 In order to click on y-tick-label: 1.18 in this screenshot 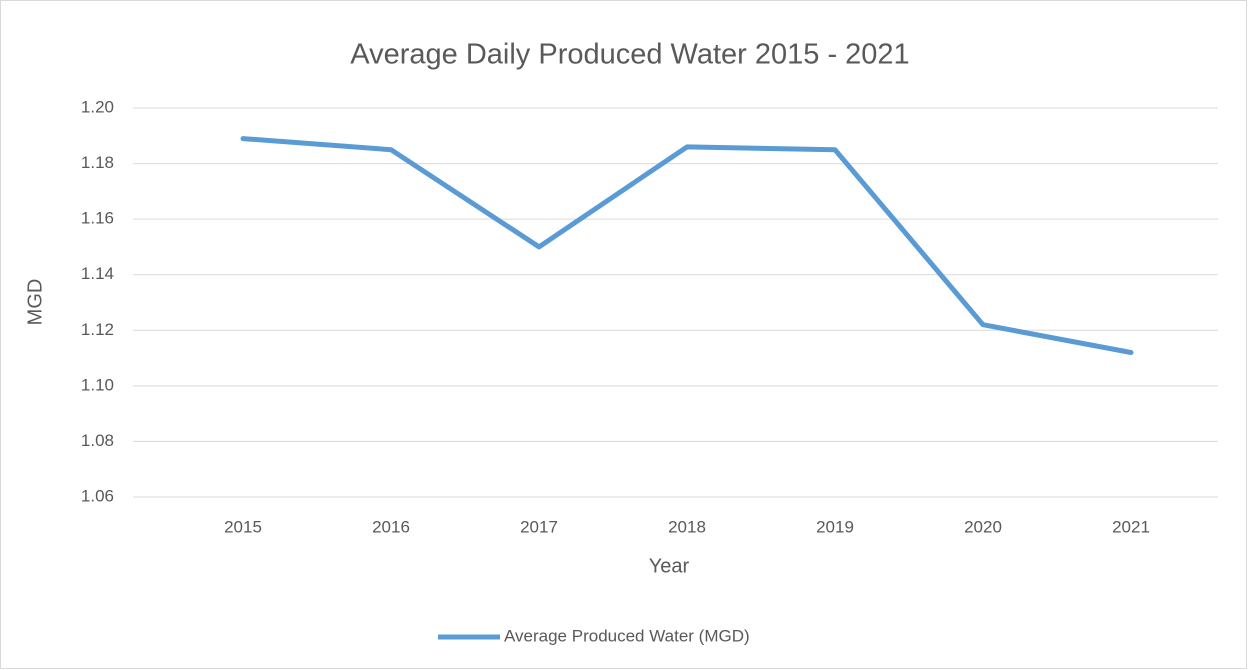, I will do `click(97, 162)`.